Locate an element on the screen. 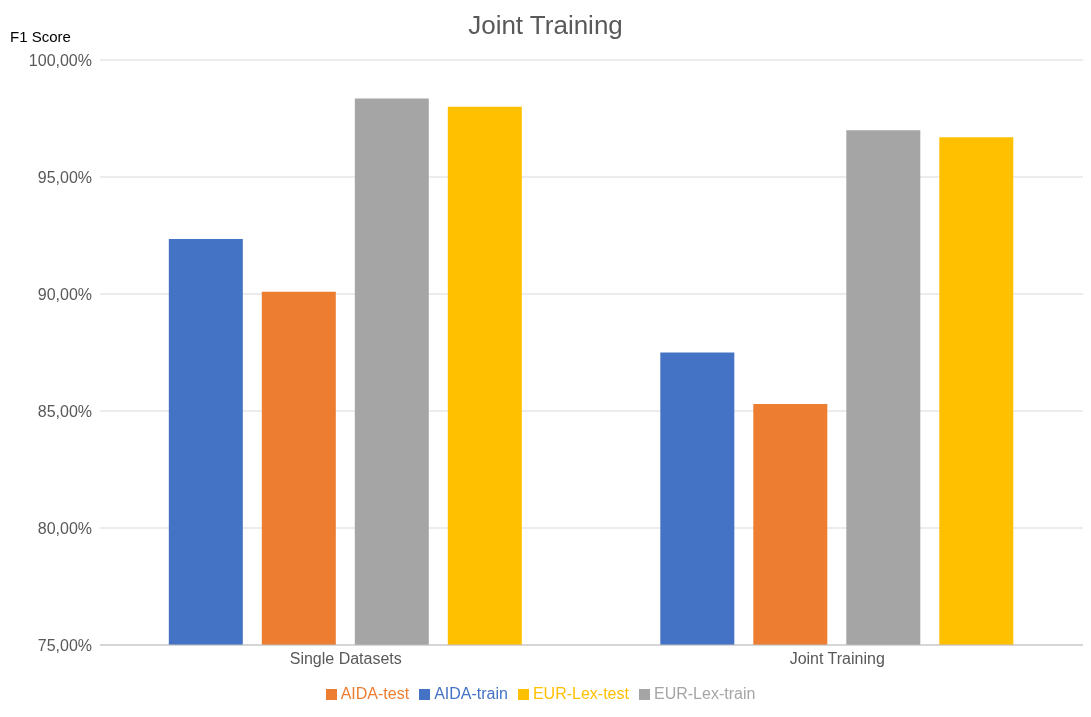 Image resolution: width=1091 pixels, height=717 pixels. legend-label: EUR-Lex-train is located at coordinates (704, 693).